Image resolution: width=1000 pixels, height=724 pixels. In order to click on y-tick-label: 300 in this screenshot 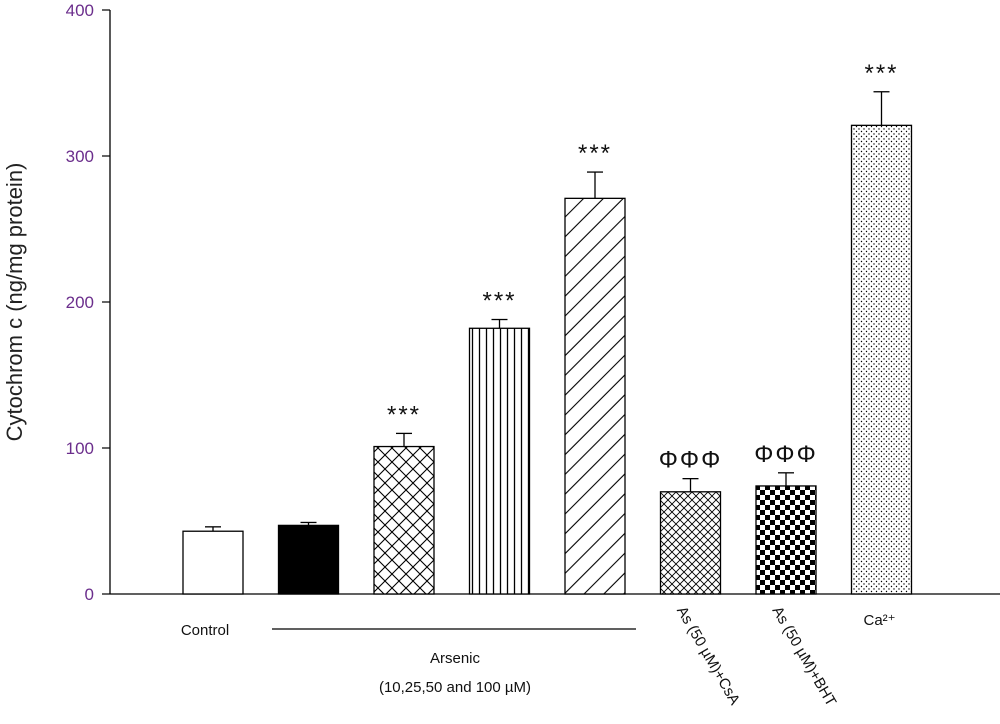, I will do `click(80, 156)`.